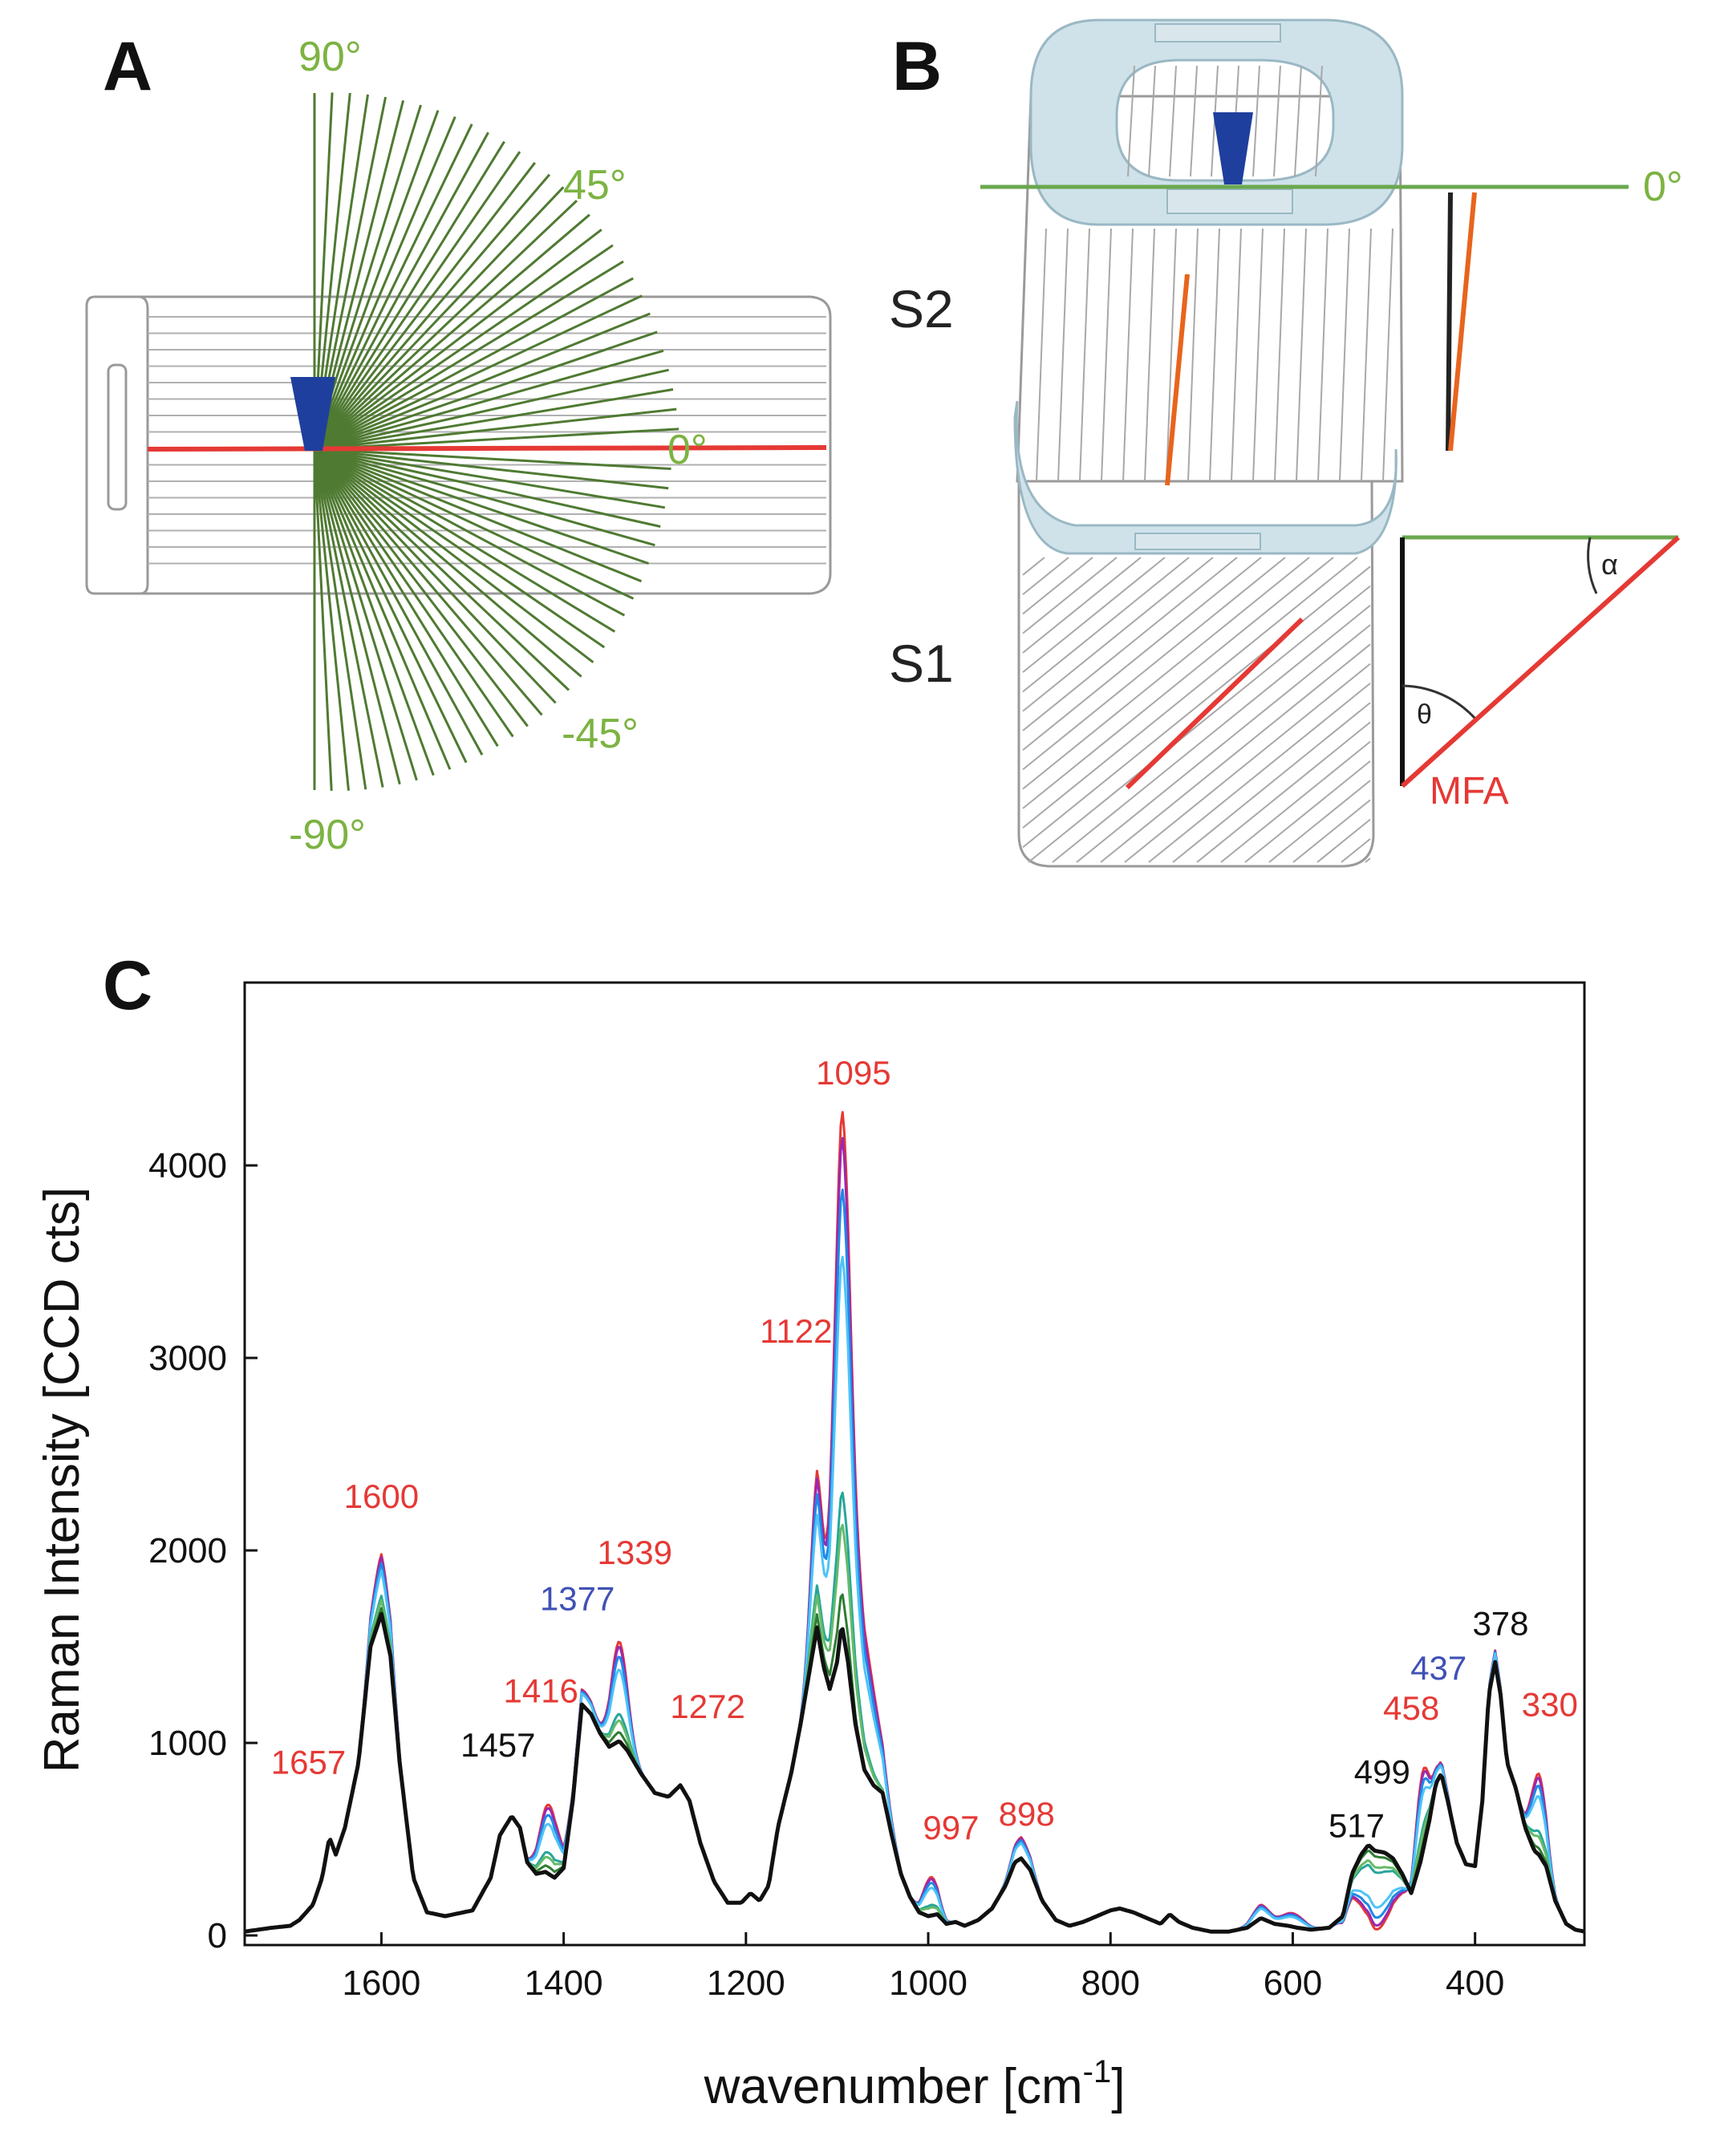 This screenshot has height=2156, width=1720. I want to click on peak-label-1339: 1339, so click(635, 1553).